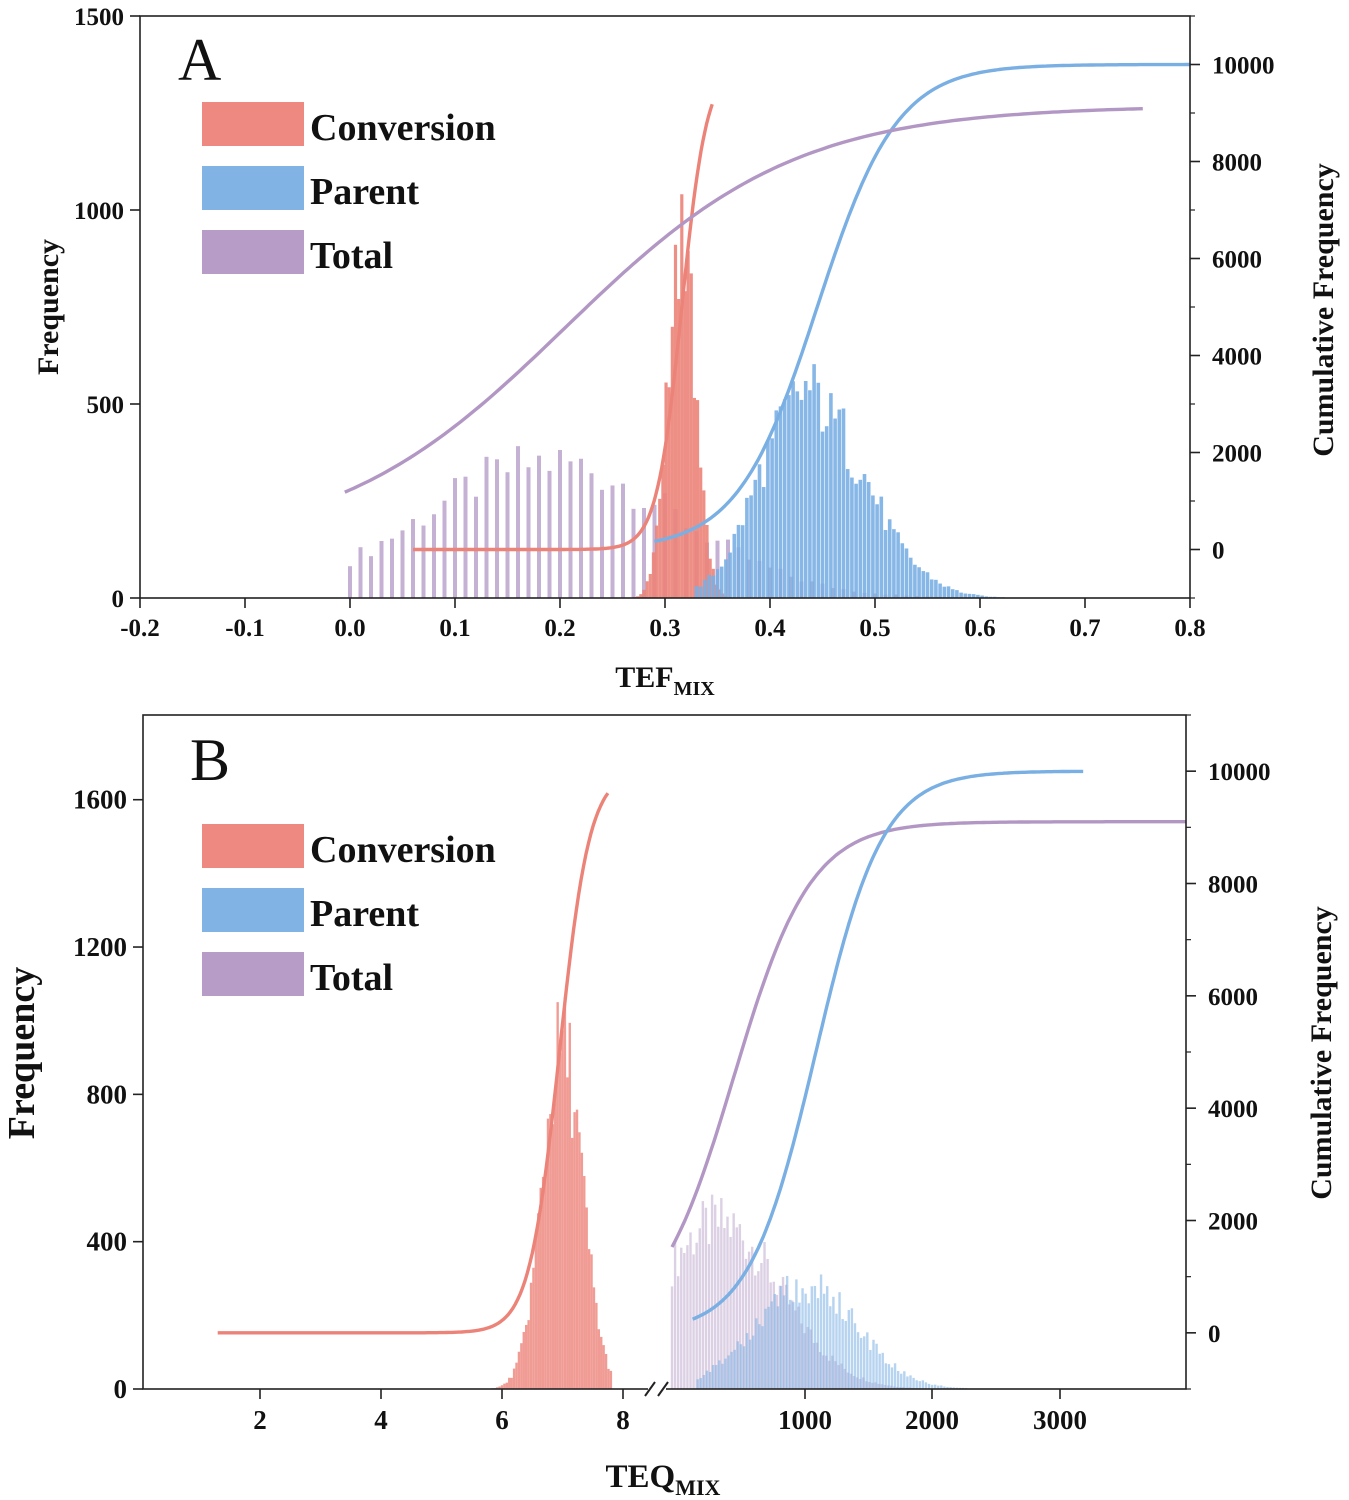 The height and width of the screenshot is (1500, 1349). Describe the element at coordinates (210, 760) in the screenshot. I see `b-panel-letter: B` at that location.